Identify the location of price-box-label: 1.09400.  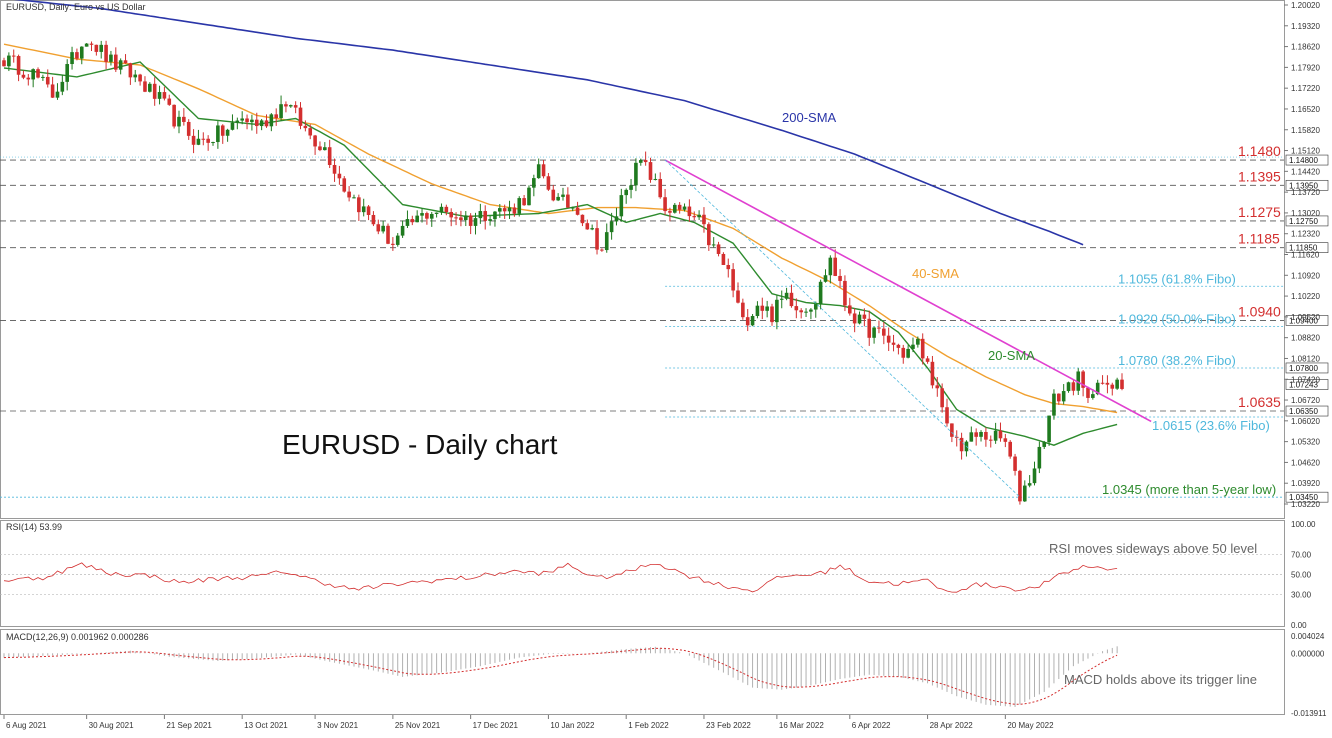
(1303, 320).